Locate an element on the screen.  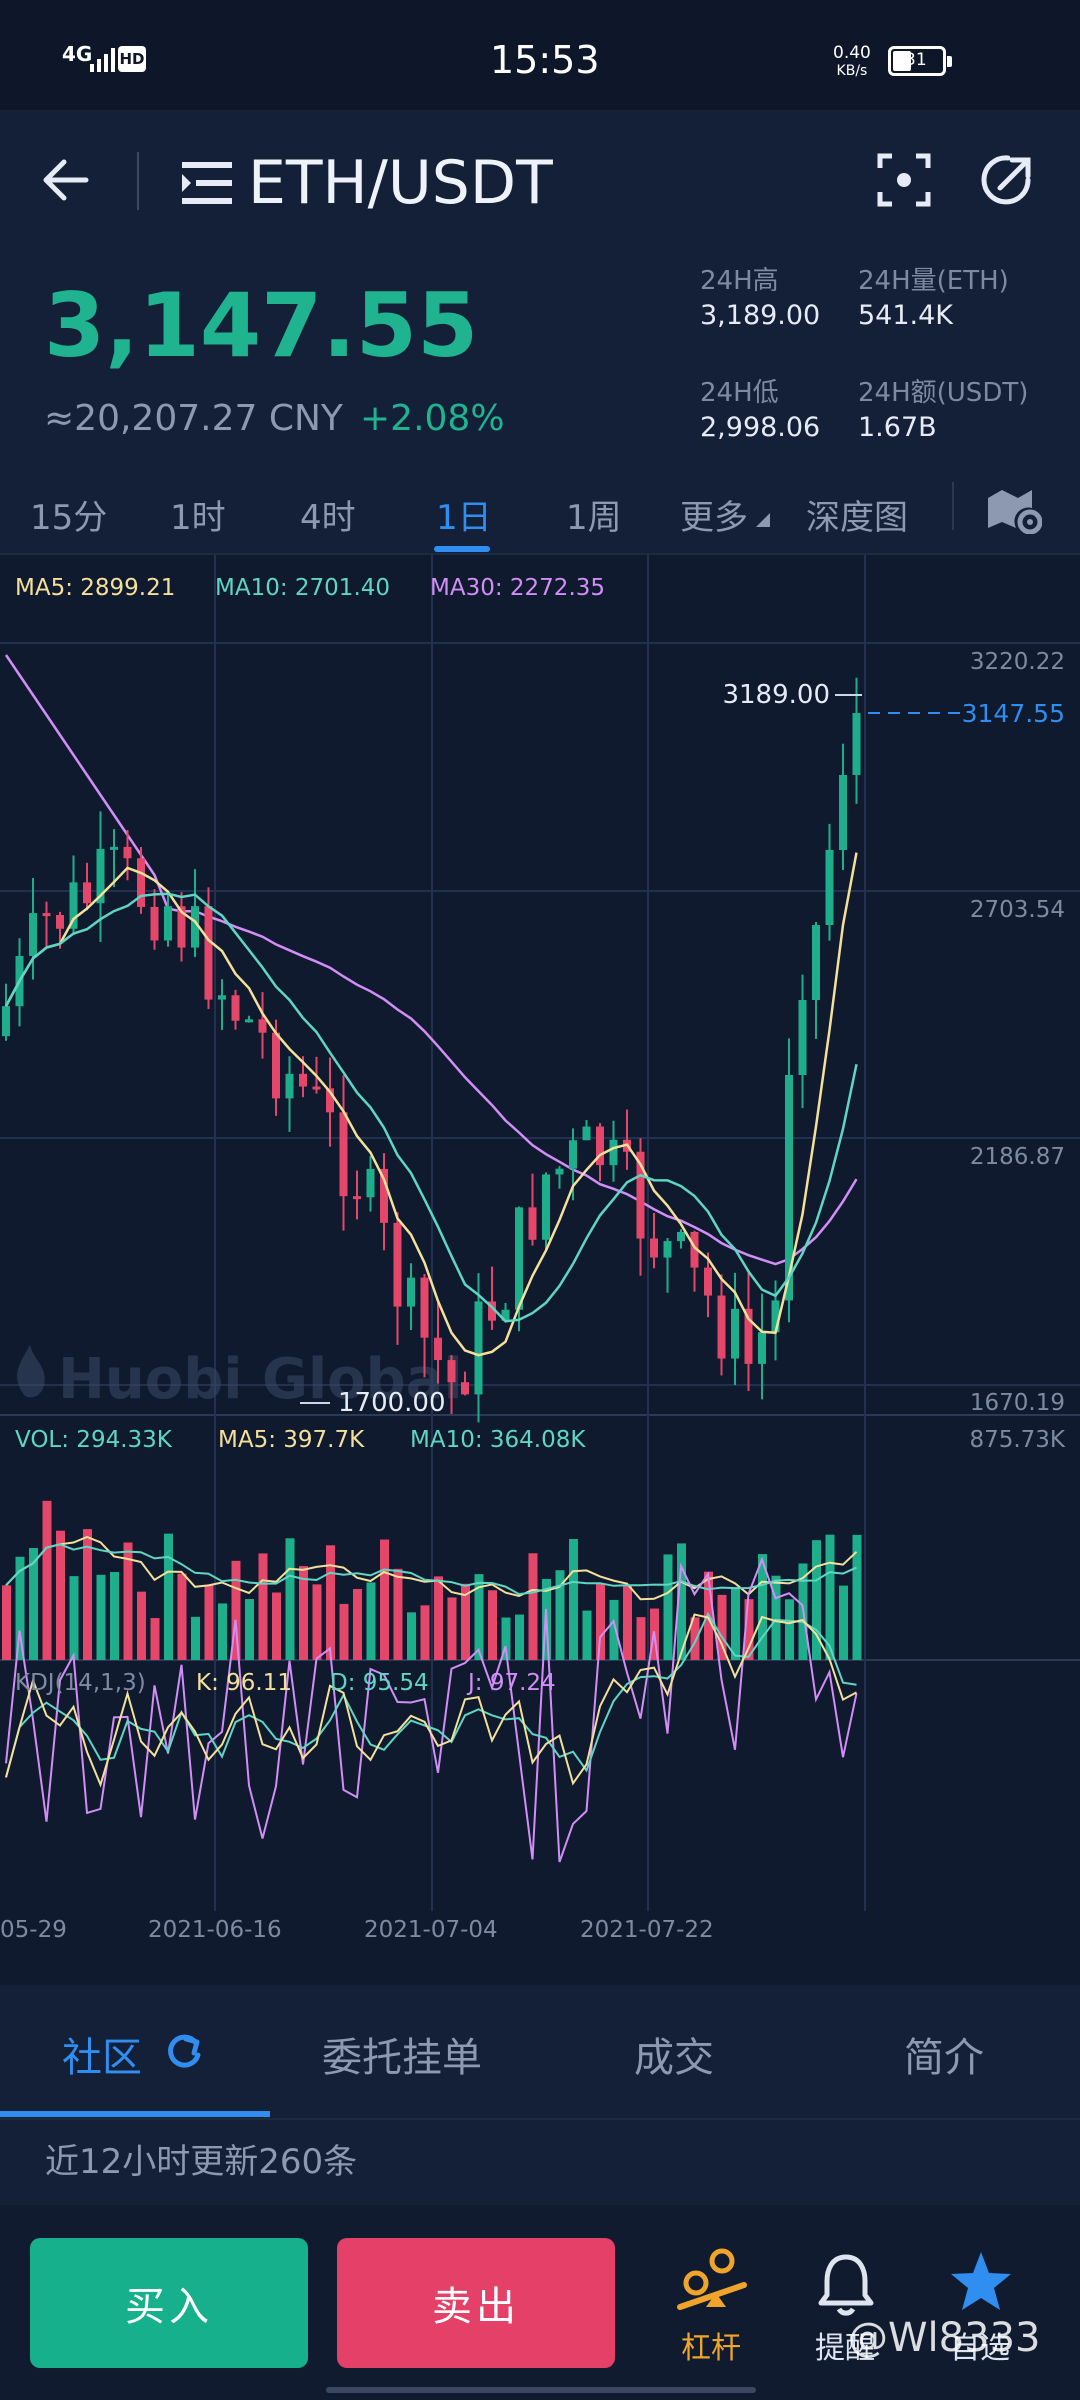
date-label-4: 2021-07-22 is located at coordinates (647, 1930).